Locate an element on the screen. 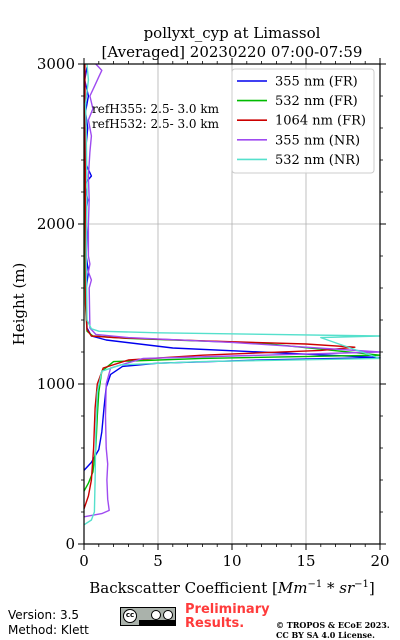 This screenshot has height=640, width=400. y-tick-label: 0 is located at coordinates (70, 544).